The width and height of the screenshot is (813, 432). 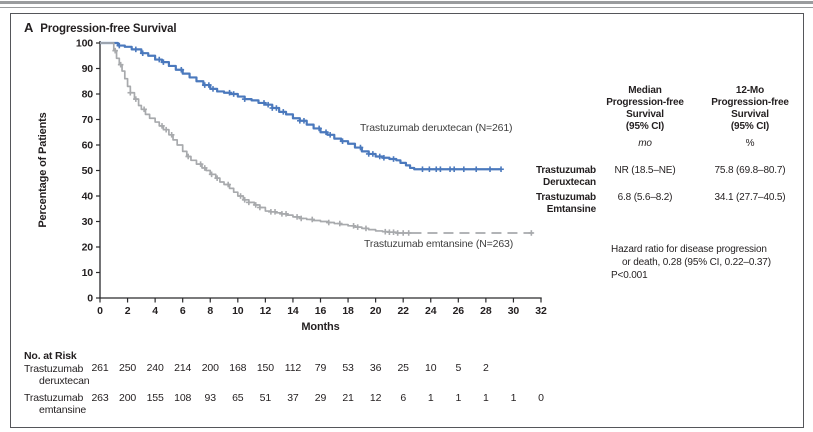 What do you see at coordinates (210, 311) in the screenshot?
I see `x-tick-label: 8` at bounding box center [210, 311].